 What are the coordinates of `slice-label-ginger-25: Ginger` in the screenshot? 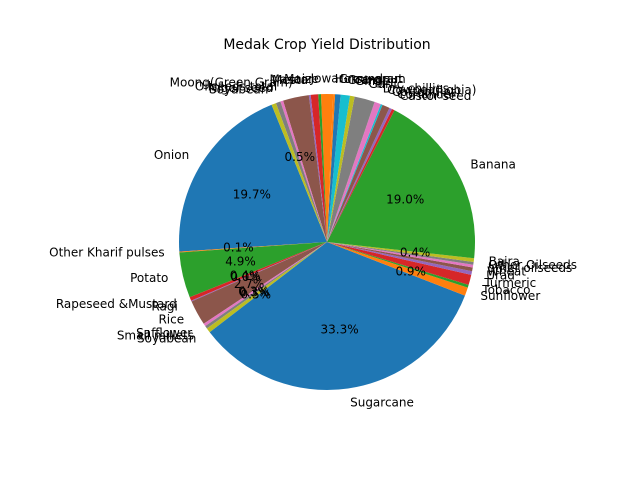 It's located at (375, 81).